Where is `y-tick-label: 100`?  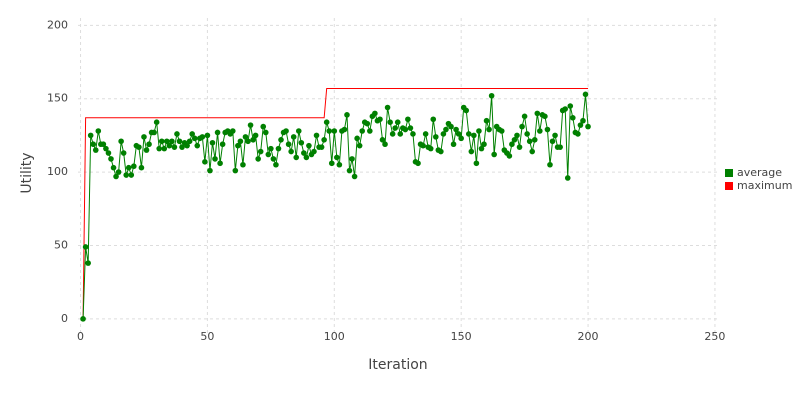 y-tick-label: 100 is located at coordinates (57, 171).